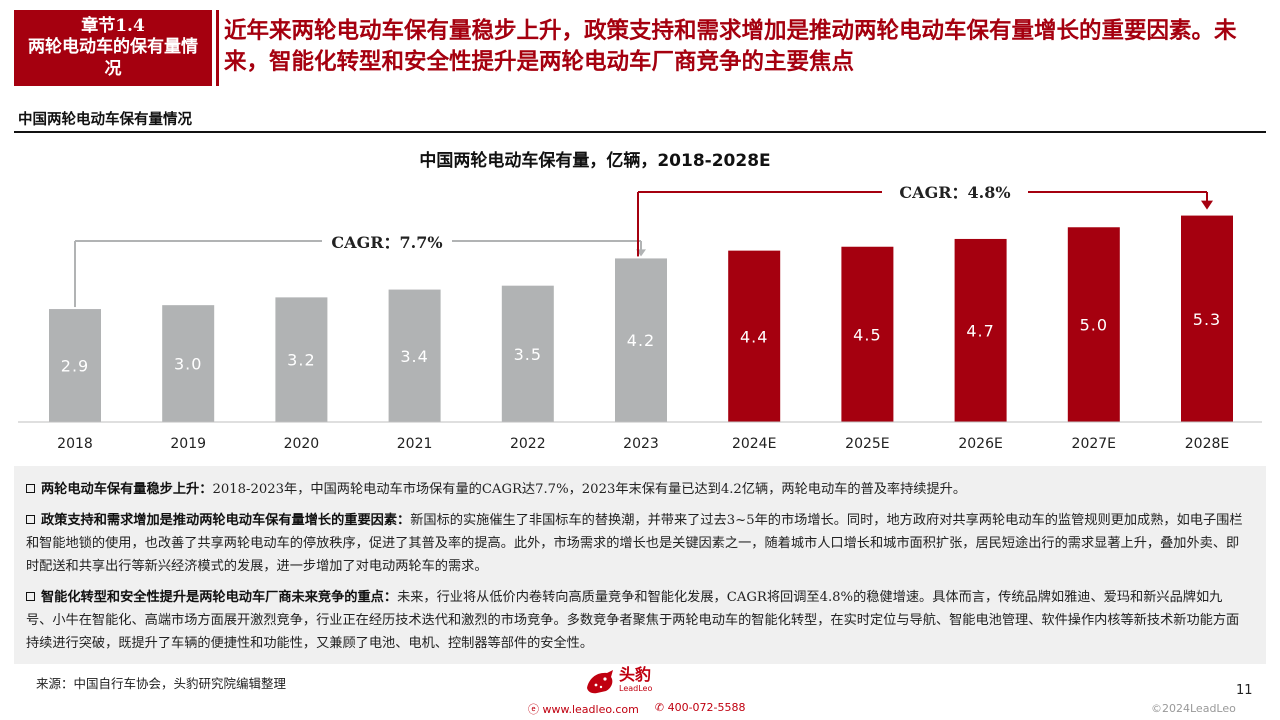 The width and height of the screenshot is (1280, 720). What do you see at coordinates (161, 683) in the screenshot?
I see `source-note: 来源：中国自行车协会，头豹研究院编辑整理` at bounding box center [161, 683].